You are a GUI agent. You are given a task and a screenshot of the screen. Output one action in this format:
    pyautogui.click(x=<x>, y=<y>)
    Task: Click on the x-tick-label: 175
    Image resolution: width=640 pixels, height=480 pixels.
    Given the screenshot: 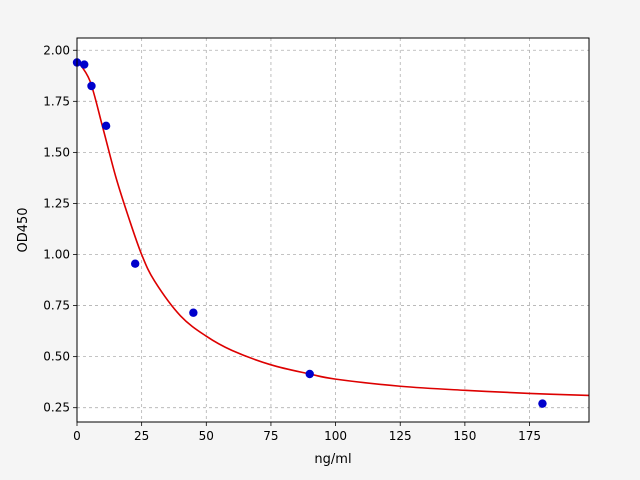 What is the action you would take?
    pyautogui.click(x=529, y=436)
    